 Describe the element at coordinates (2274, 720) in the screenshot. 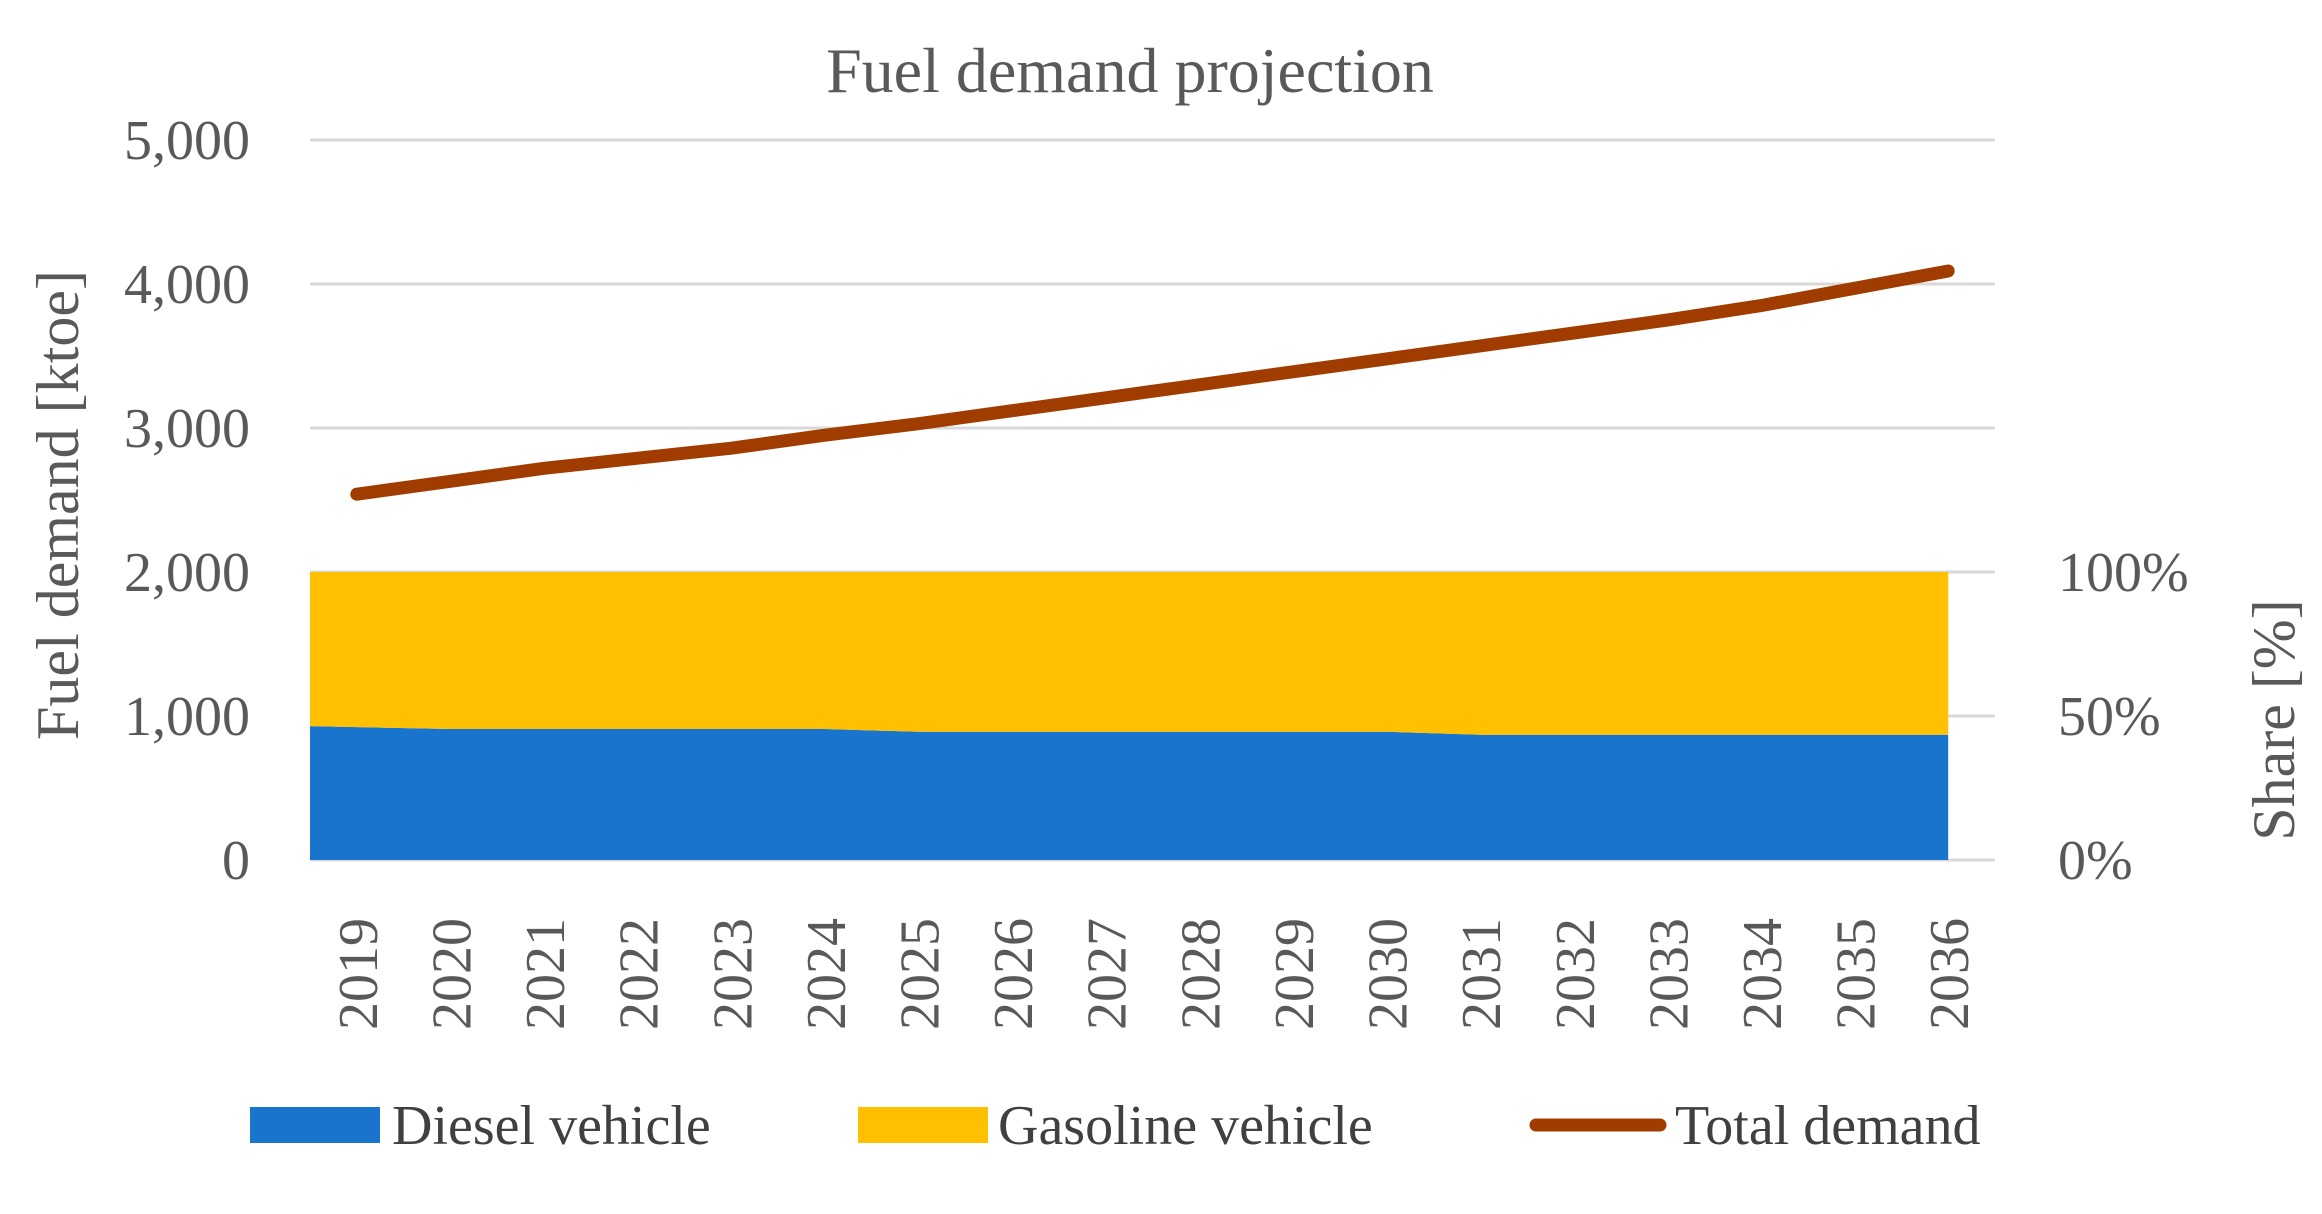

I see `secondary-y-axis-title: Share [%]` at that location.